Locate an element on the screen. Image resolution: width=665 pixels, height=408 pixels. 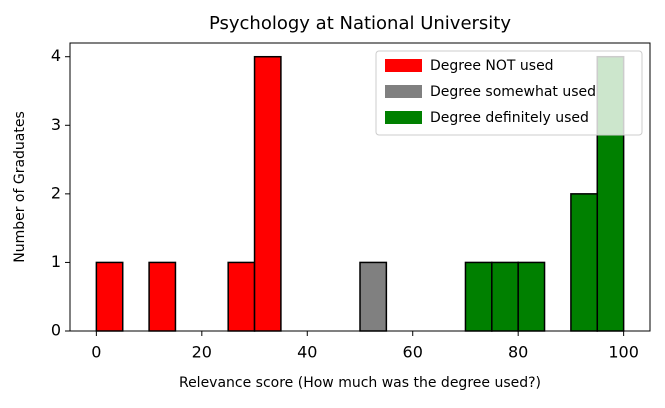
y-tick-label: 1 is located at coordinates (56, 261).